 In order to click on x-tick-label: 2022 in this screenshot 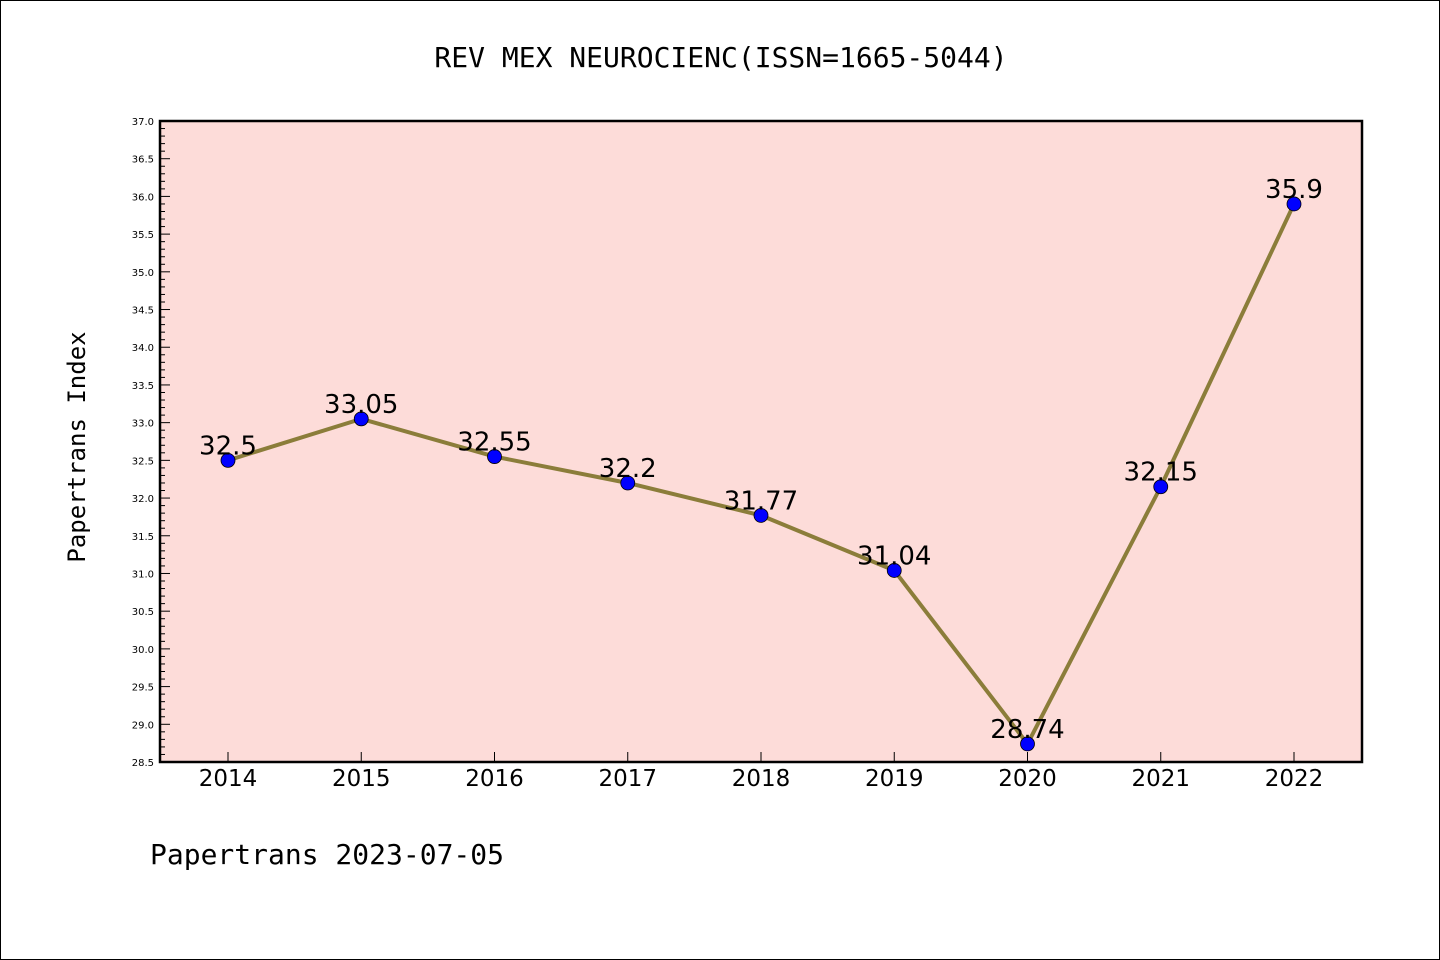, I will do `click(1294, 779)`.